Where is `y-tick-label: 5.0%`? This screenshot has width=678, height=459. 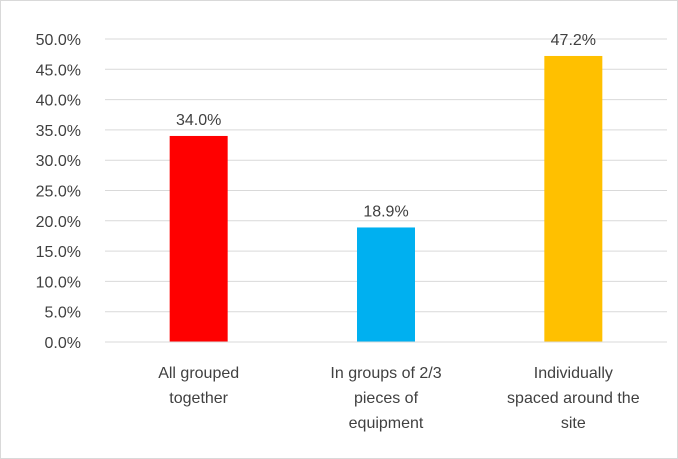 y-tick-label: 5.0% is located at coordinates (63, 313).